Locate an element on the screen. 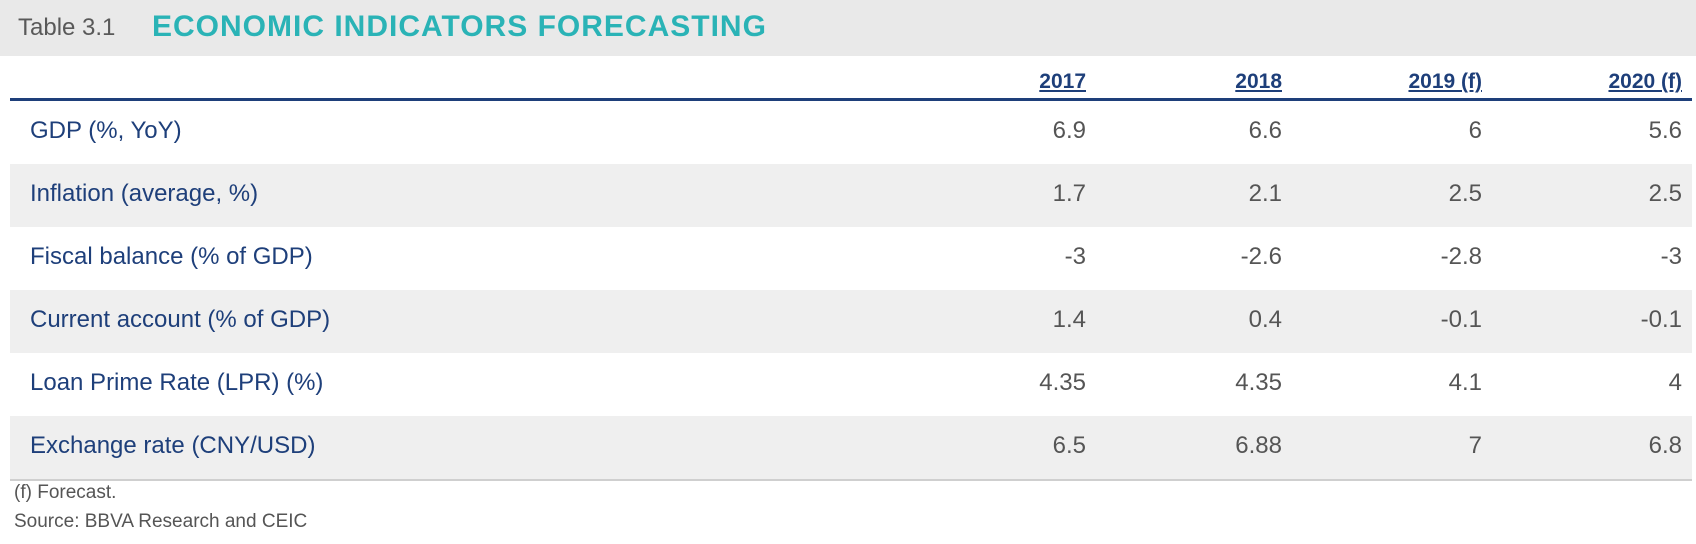 This screenshot has width=1696, height=544. column-header-2018: 2018 is located at coordinates (1258, 81).